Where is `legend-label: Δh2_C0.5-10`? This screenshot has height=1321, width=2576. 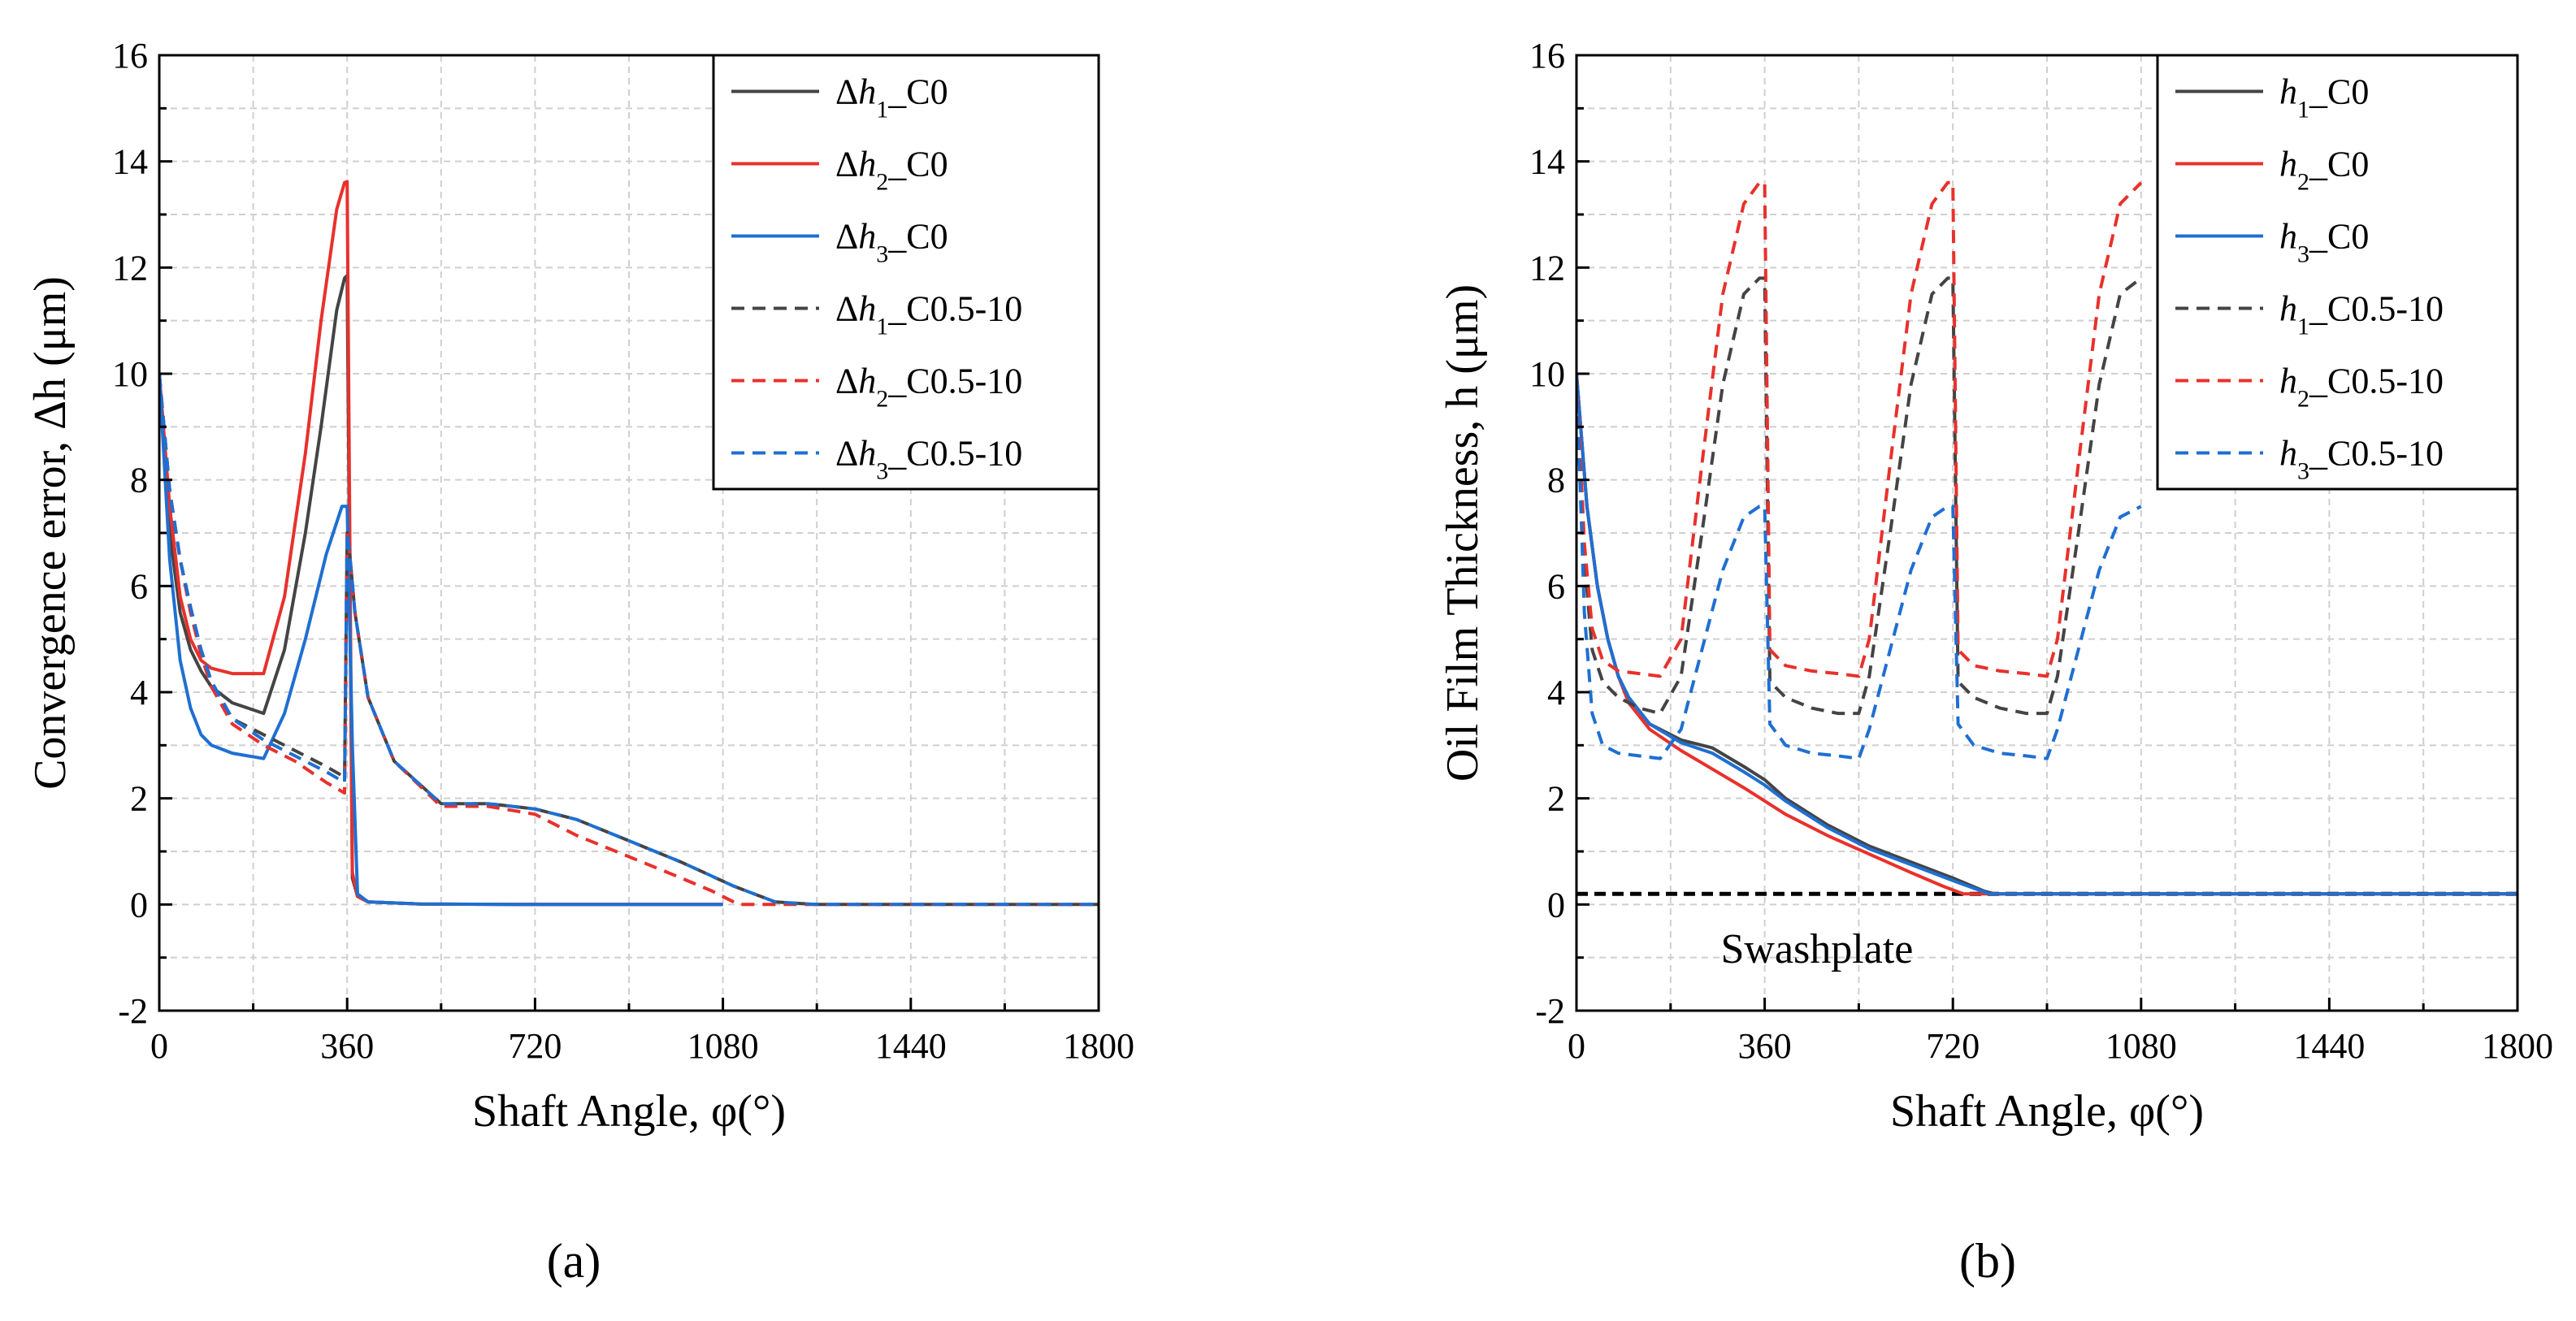 legend-label: Δh2_C0.5-10 is located at coordinates (928, 387).